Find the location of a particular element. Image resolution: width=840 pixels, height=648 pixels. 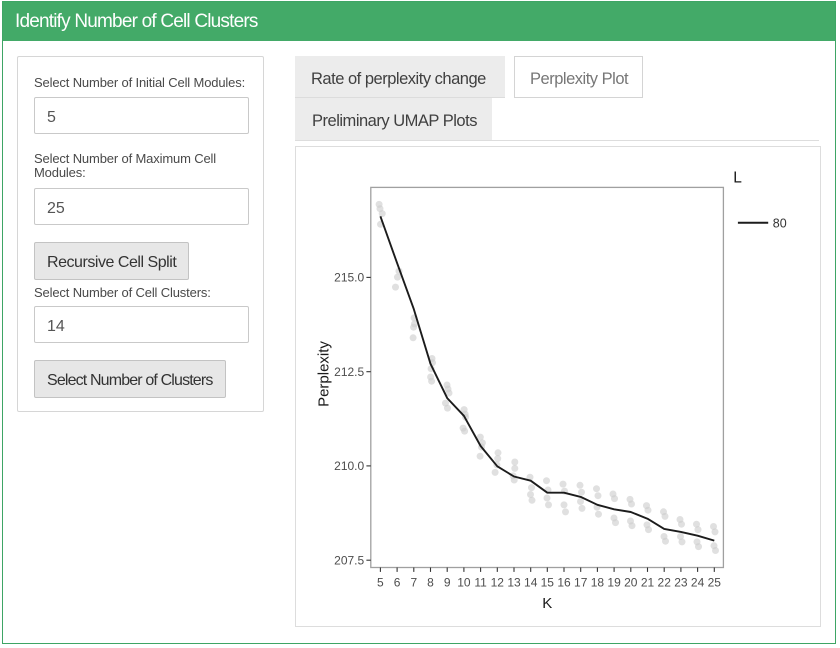

svg-text: 14 is located at coordinates (531, 583).